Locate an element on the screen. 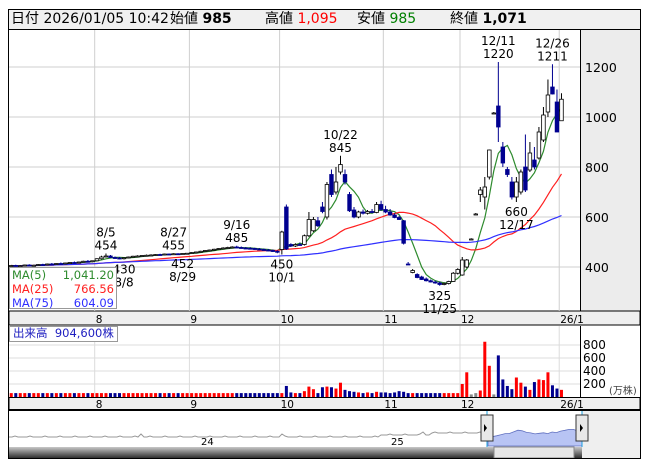 Image resolution: width=653 pixels, height=474 pixels. volume-value: 904,600株 is located at coordinates (84, 333).